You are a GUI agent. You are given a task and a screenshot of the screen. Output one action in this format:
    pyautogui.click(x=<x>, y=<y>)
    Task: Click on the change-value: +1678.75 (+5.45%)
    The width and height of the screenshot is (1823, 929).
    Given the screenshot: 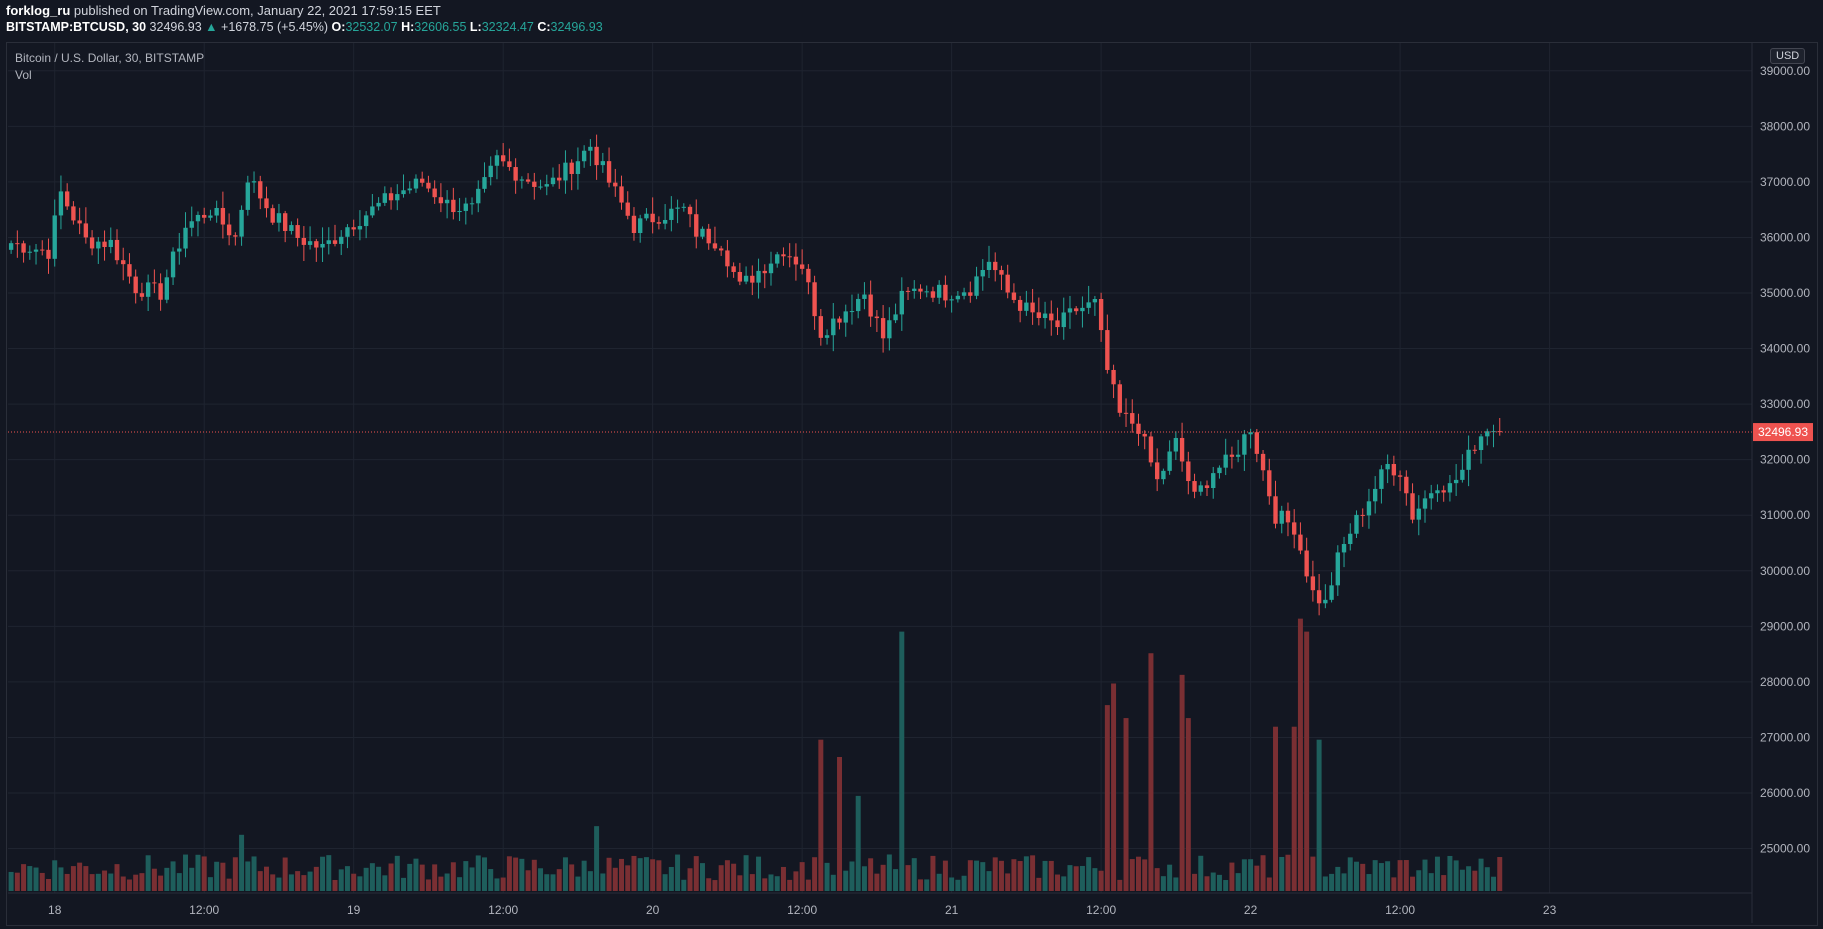 What is the action you would take?
    pyautogui.click(x=275, y=27)
    